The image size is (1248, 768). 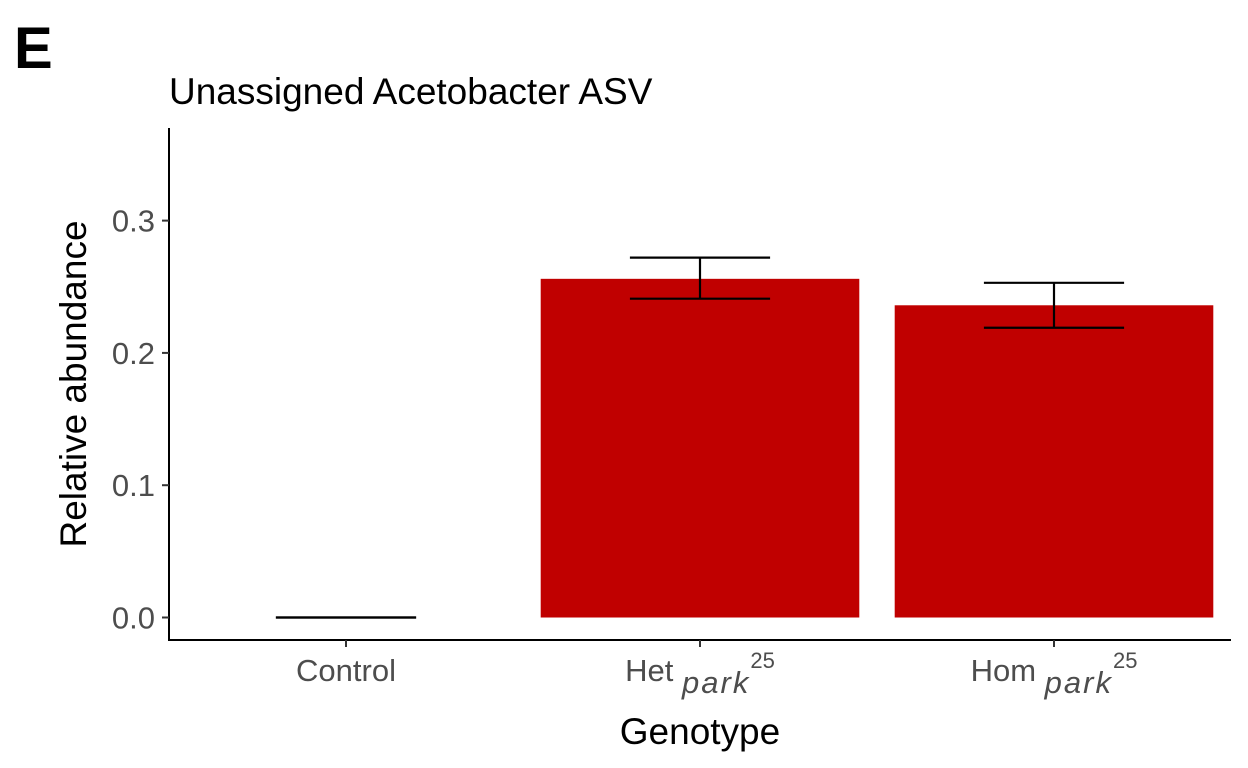 What do you see at coordinates (700, 674) in the screenshot?
I see `x-tick-label-1: Het park25` at bounding box center [700, 674].